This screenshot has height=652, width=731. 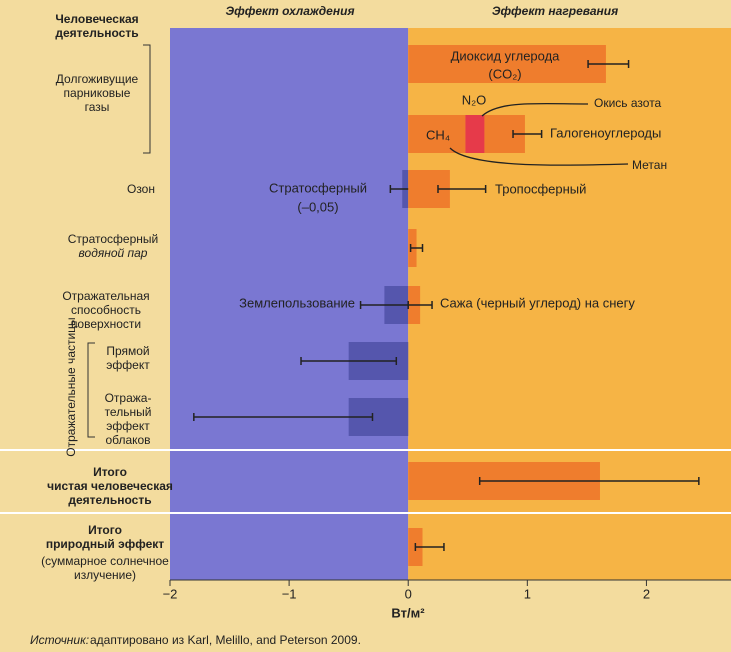 I want to click on x-axis-label: Вт/м², so click(x=408, y=612).